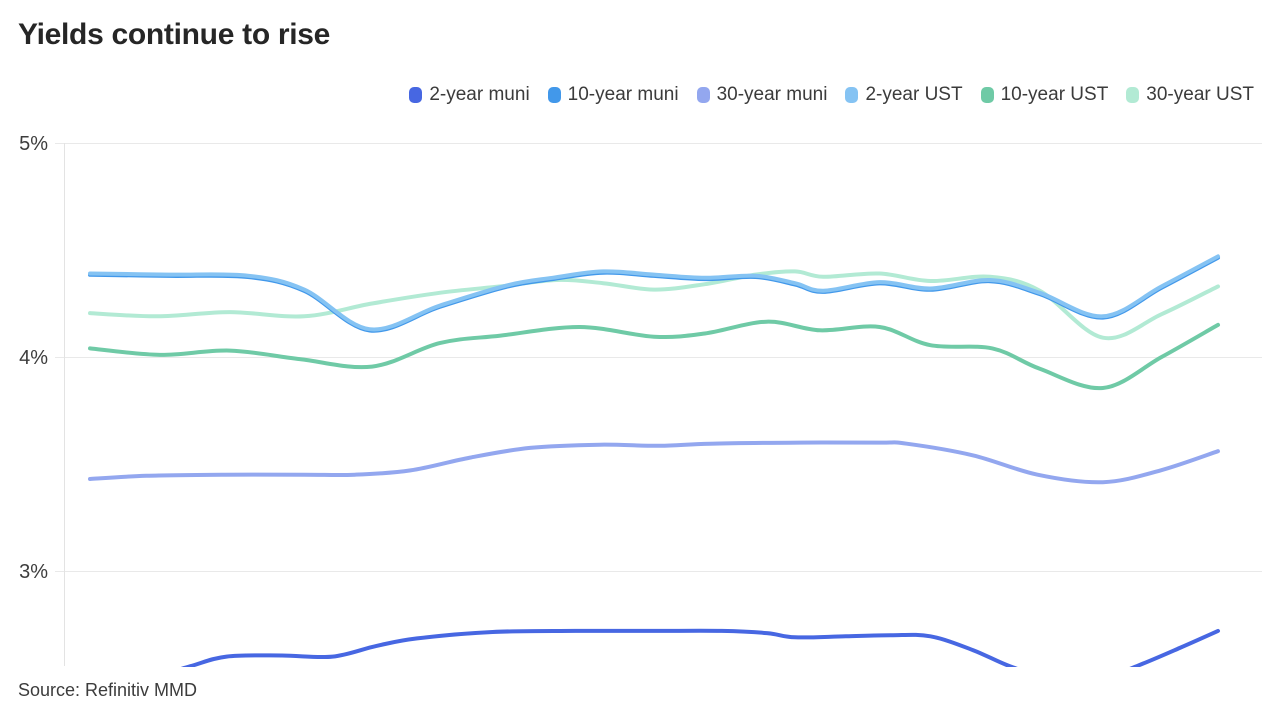 The height and width of the screenshot is (720, 1280). What do you see at coordinates (1054, 94) in the screenshot?
I see `legend-label: 10-year UST` at bounding box center [1054, 94].